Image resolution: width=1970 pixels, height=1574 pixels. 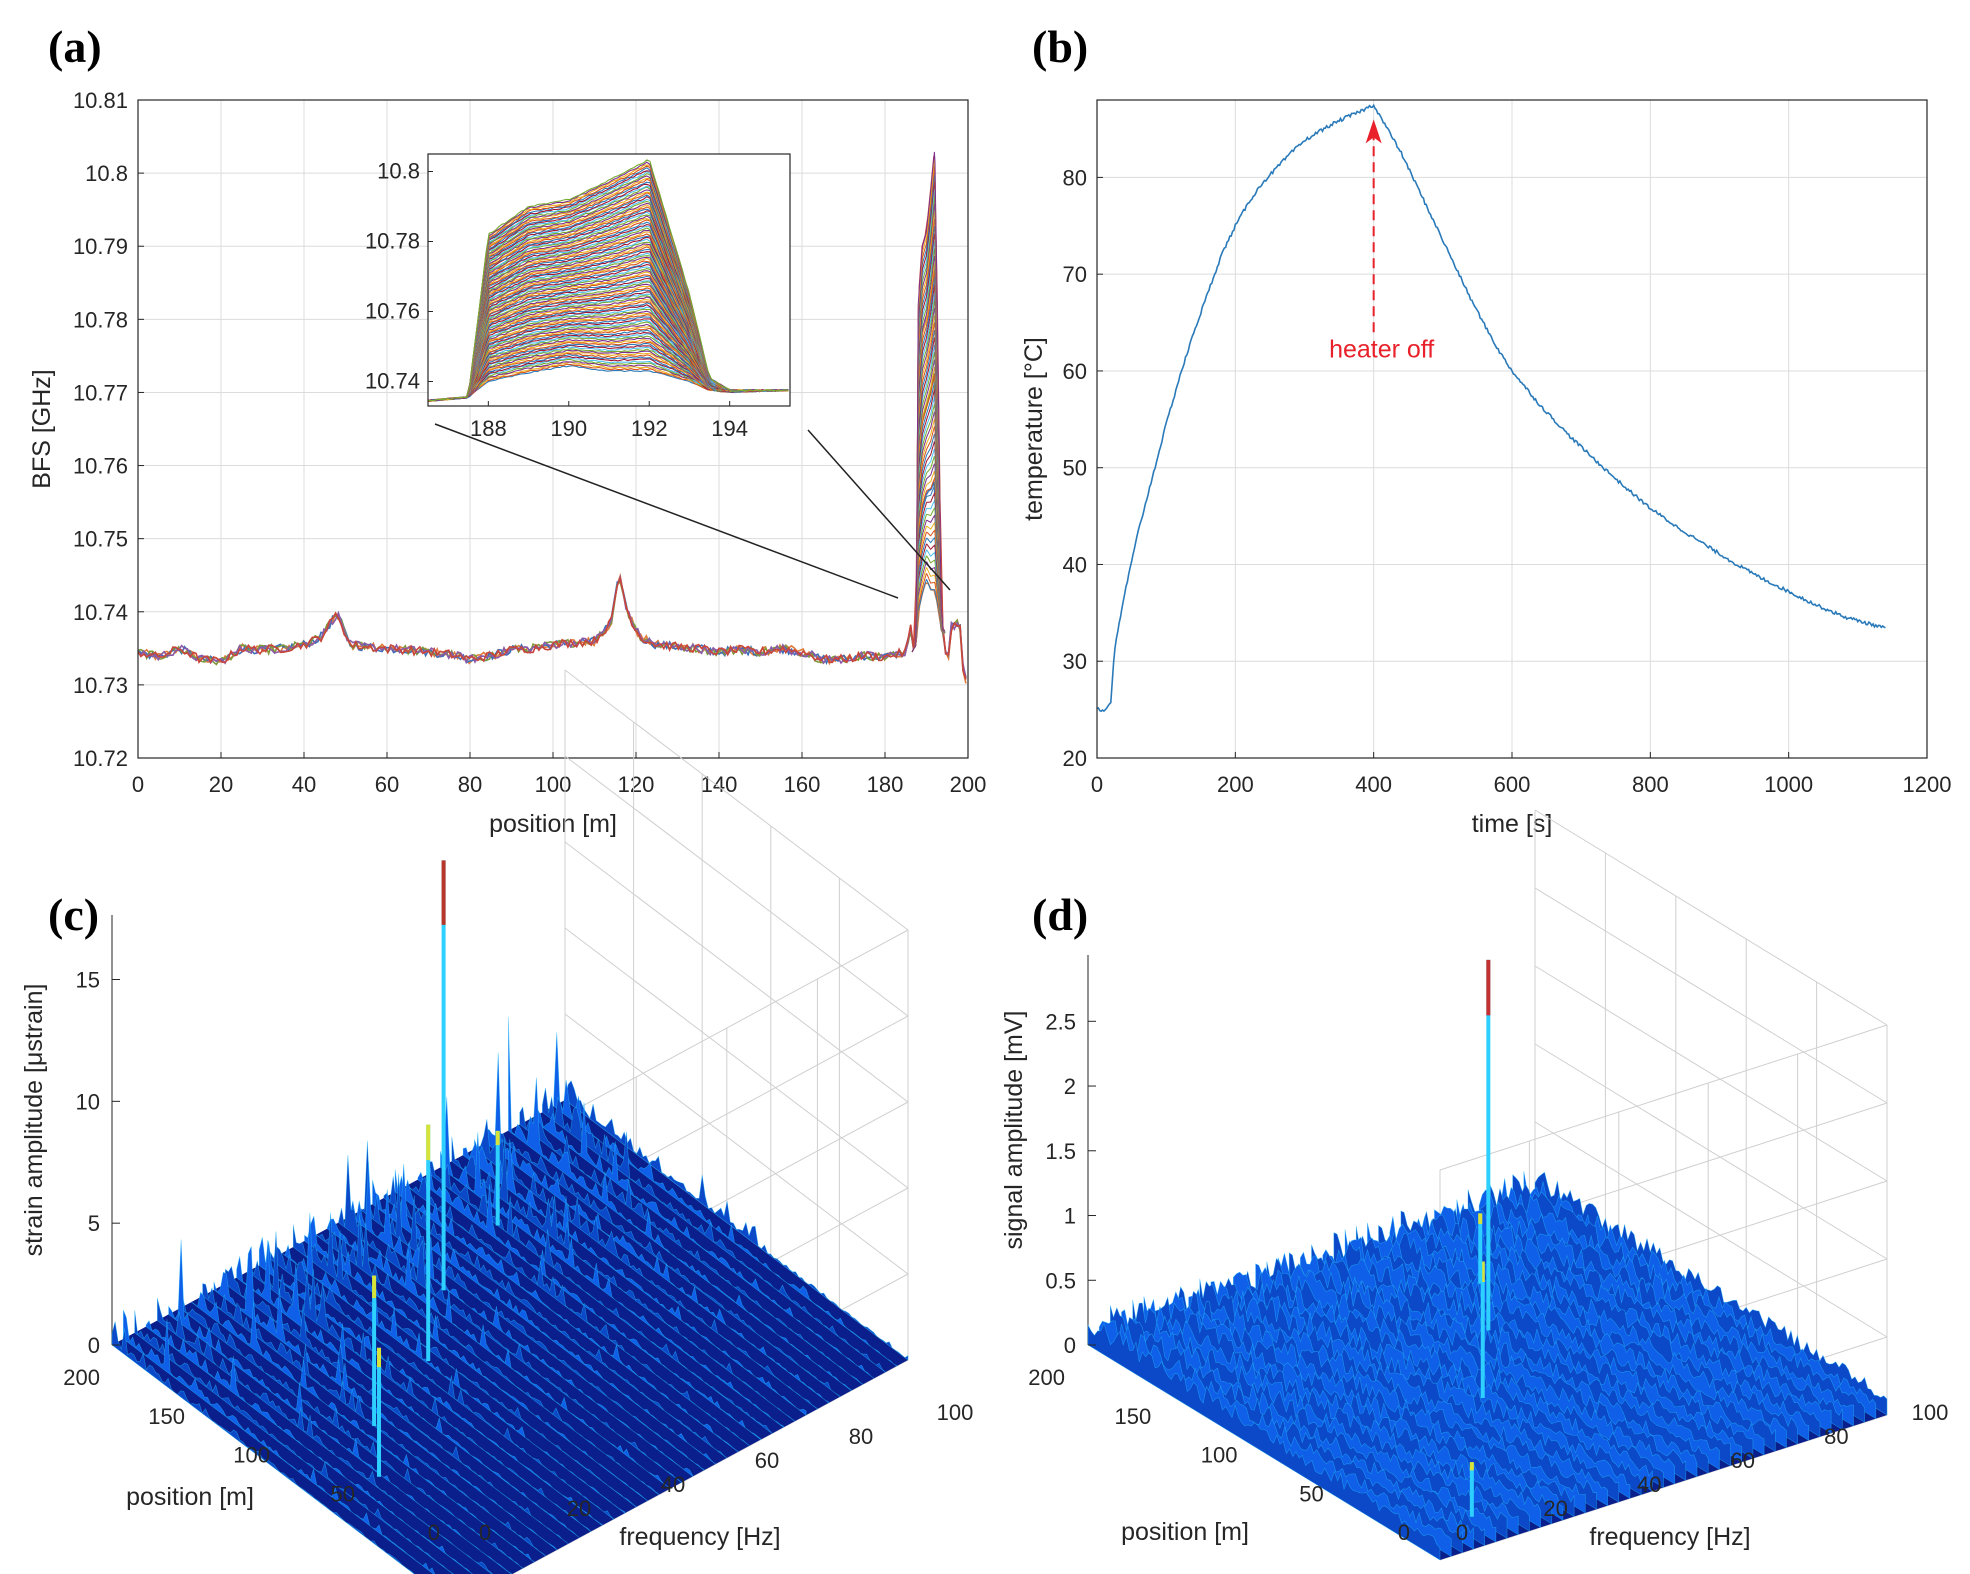 I want to click on panel-d-pos-tick: 100, so click(x=1219, y=1455).